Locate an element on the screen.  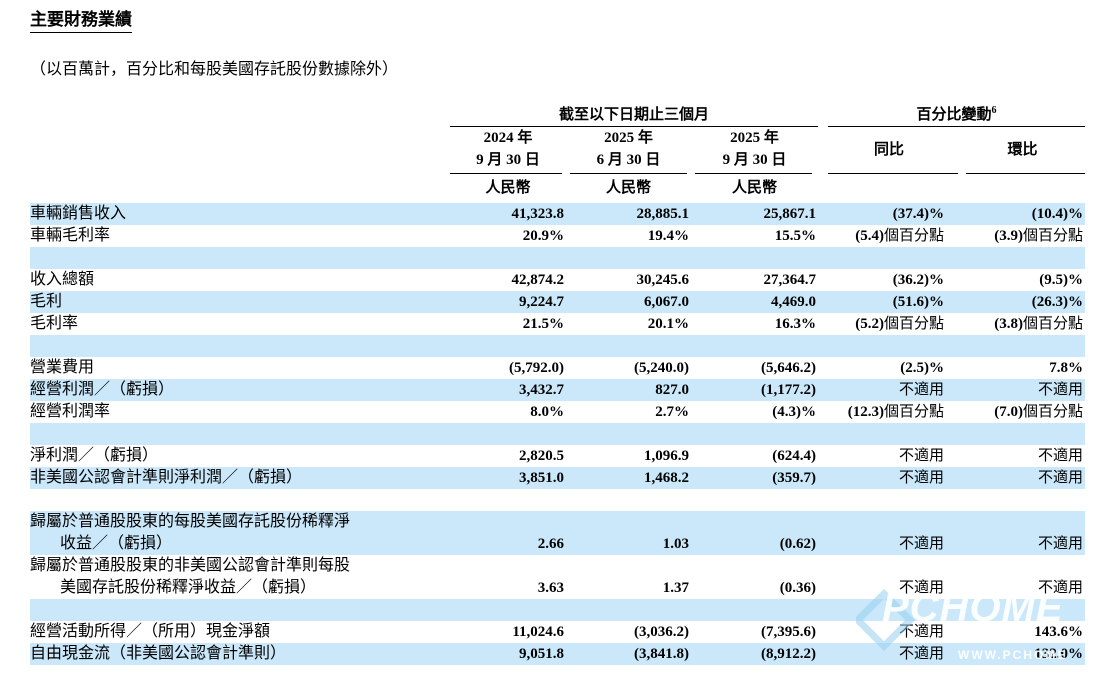
column-header-period-1: 2024 年 9 月 30 日 is located at coordinates (508, 150).